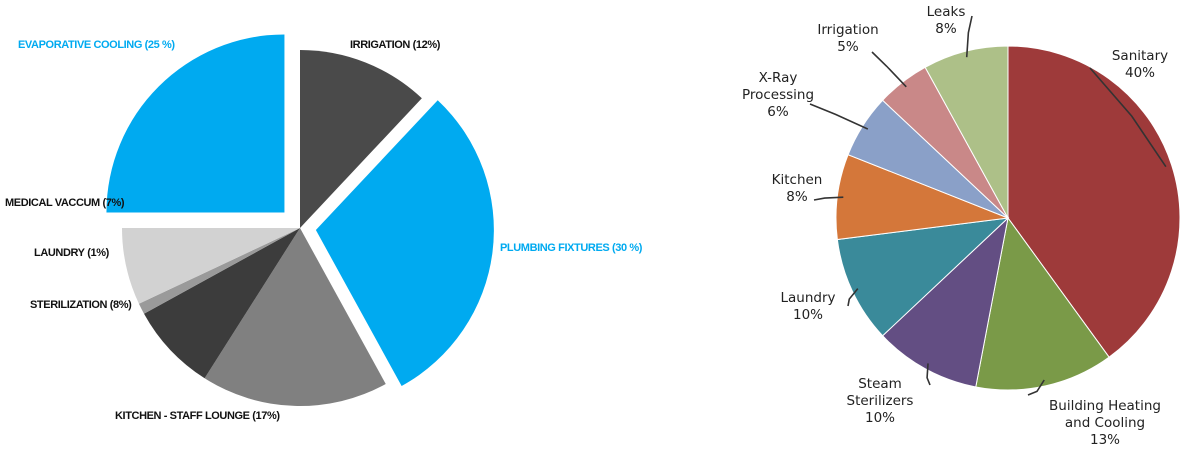 The height and width of the screenshot is (459, 1183). I want to click on value-label: (12%), so click(426, 45).